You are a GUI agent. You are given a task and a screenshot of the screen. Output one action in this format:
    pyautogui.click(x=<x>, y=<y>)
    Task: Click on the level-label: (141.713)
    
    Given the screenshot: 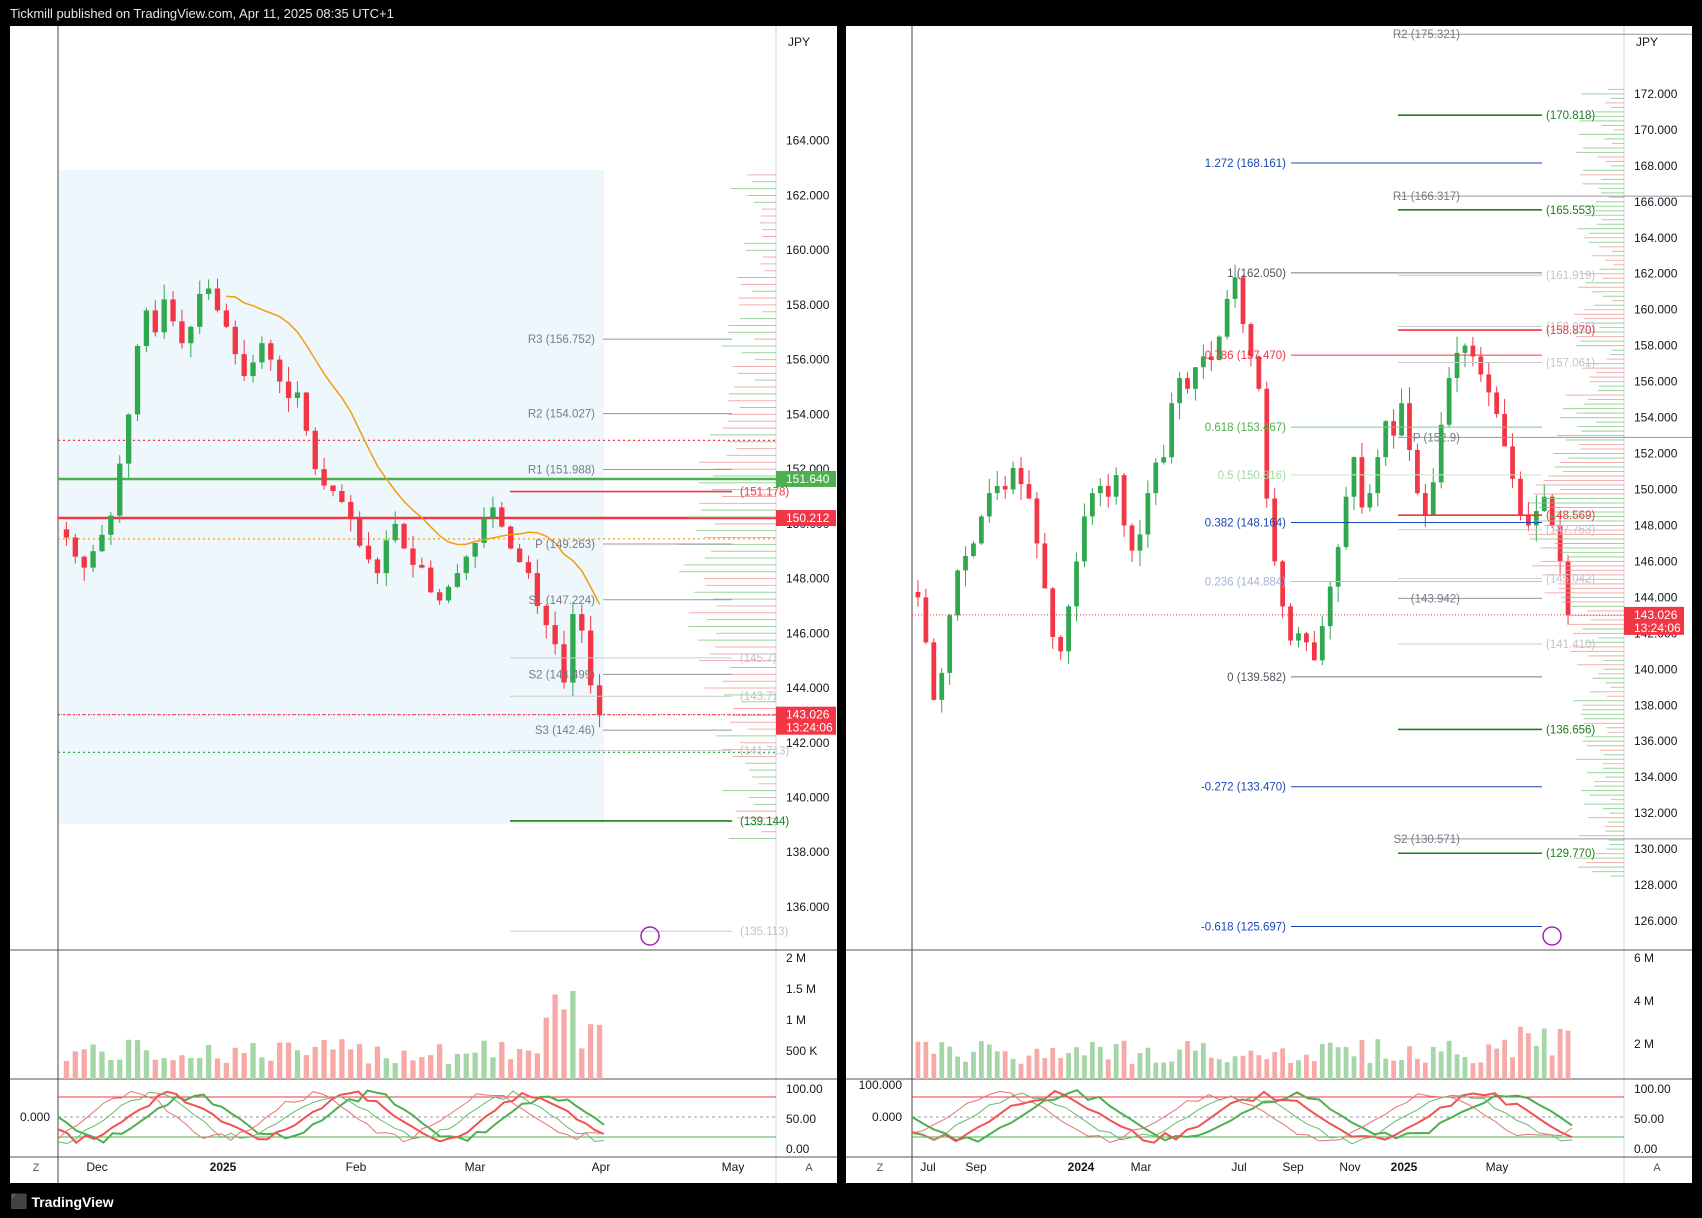 What is the action you would take?
    pyautogui.click(x=764, y=752)
    